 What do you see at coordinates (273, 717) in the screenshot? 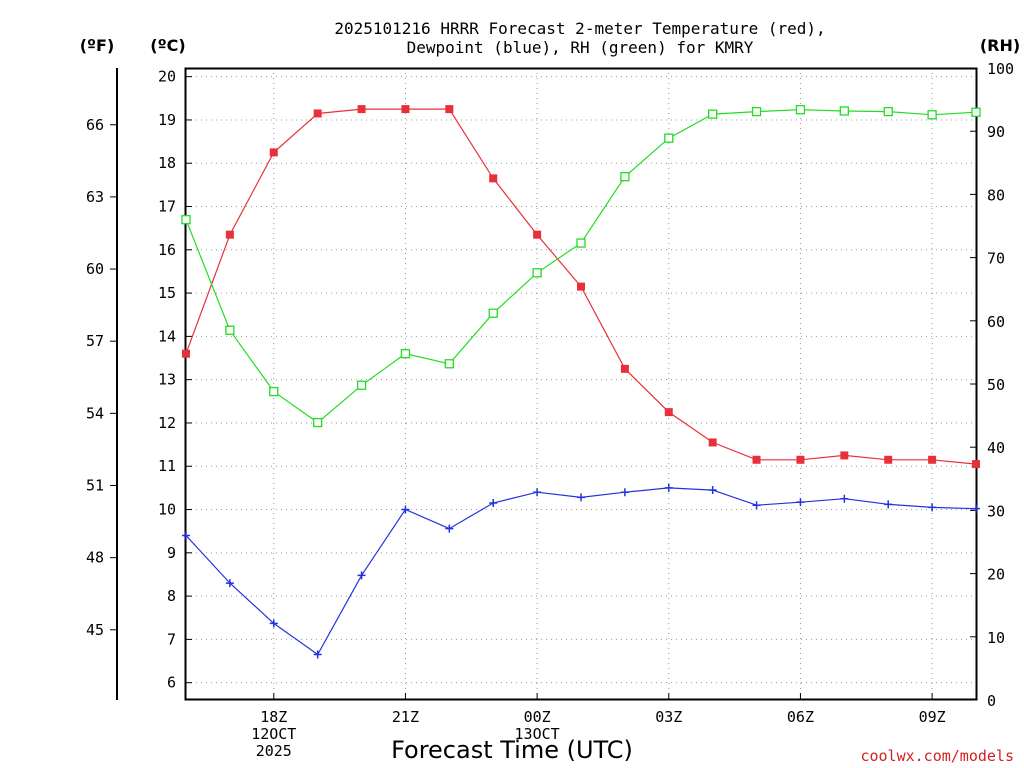
I see `x-tick-label: 18Z` at bounding box center [273, 717].